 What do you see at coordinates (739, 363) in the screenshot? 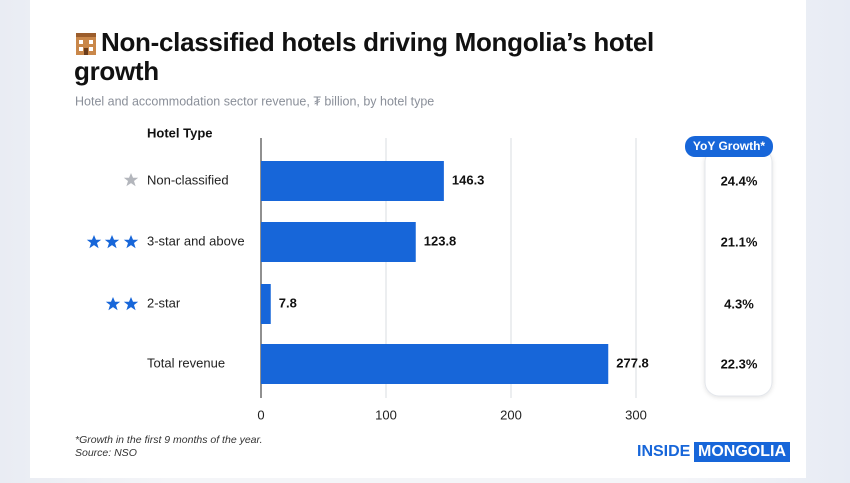
I see `yoy-value: 22.3%` at bounding box center [739, 363].